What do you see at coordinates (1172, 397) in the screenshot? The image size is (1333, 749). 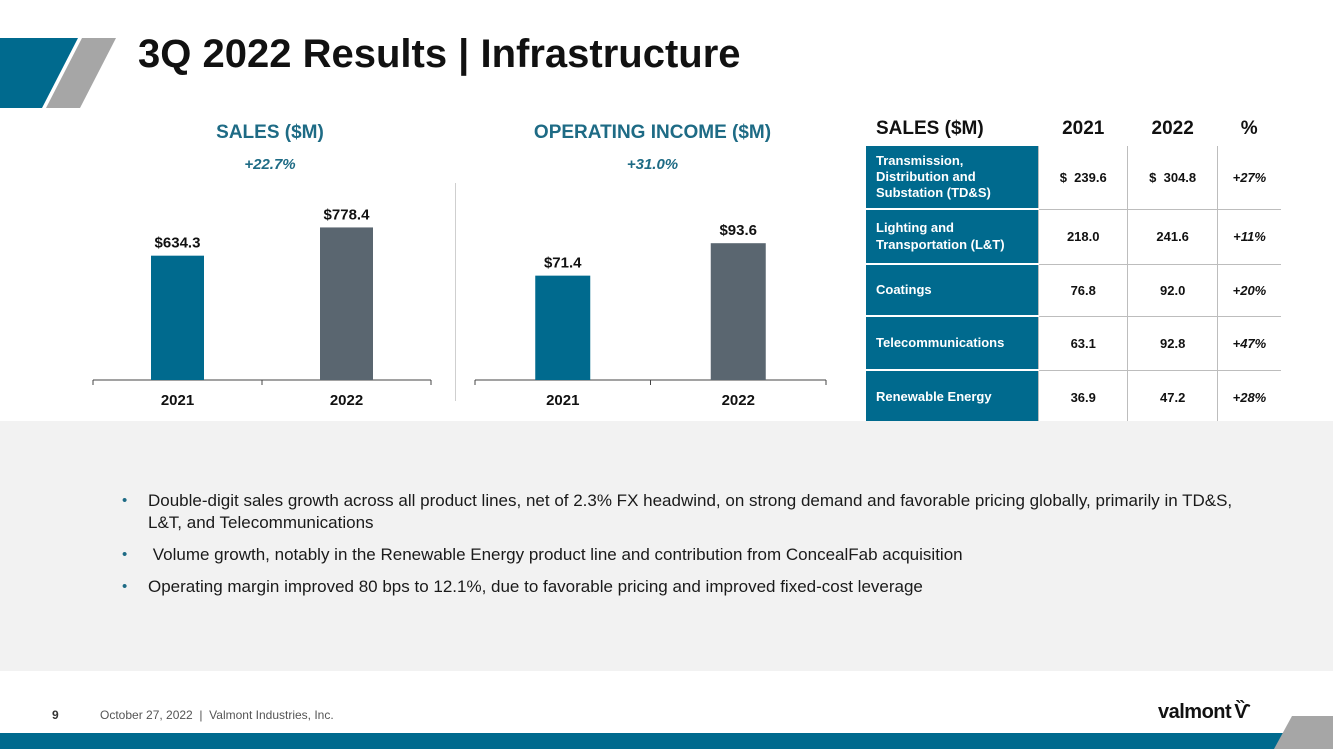 I see `value-2022: 47.2` at bounding box center [1172, 397].